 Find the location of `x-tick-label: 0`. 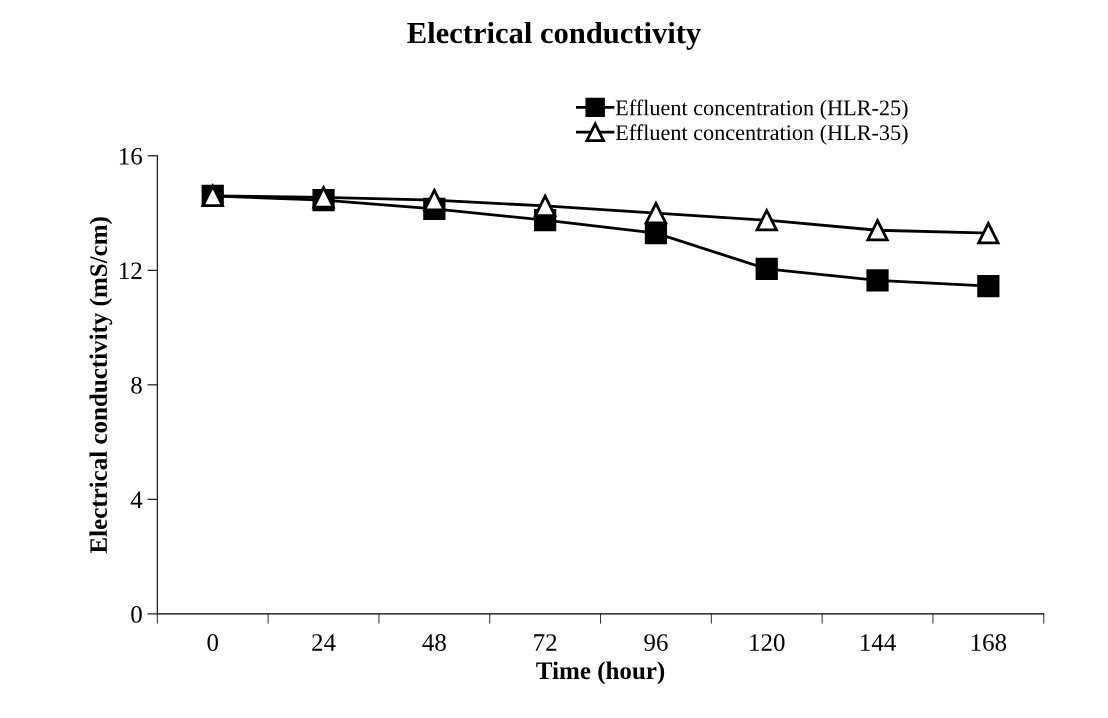

x-tick-label: 0 is located at coordinates (213, 642).